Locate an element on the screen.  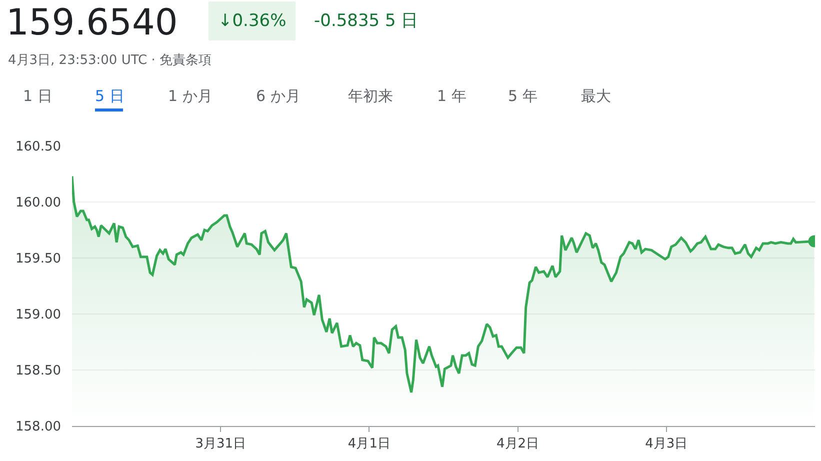
text: 1 年 is located at coordinates (451, 96).